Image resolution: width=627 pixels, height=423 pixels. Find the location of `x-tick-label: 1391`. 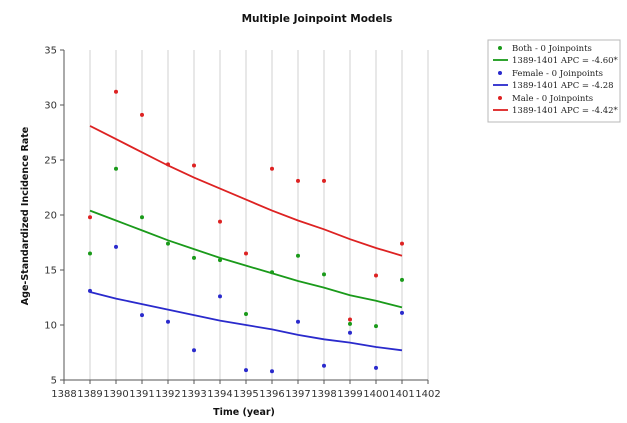

x-tick-label: 1391 is located at coordinates (141, 394).